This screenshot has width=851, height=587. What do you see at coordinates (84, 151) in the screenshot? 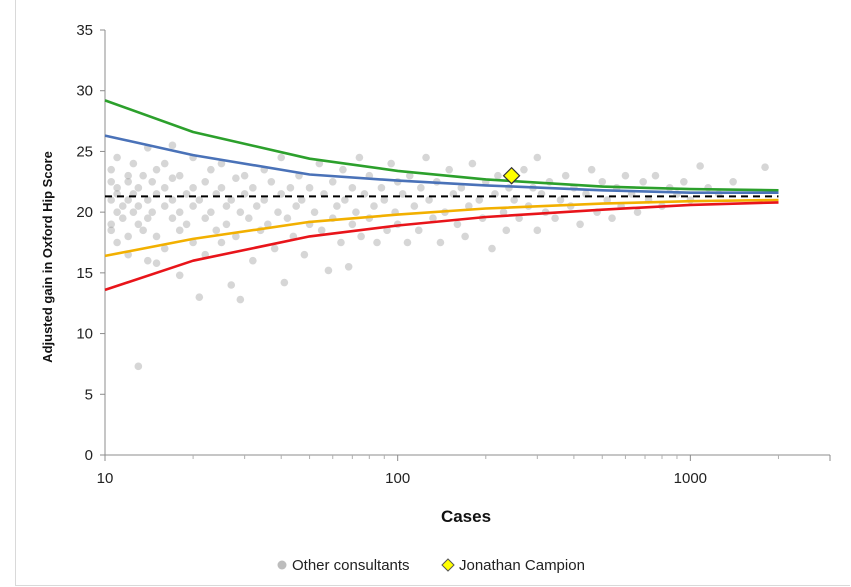
I see `y-tick-label: 25` at bounding box center [84, 151].